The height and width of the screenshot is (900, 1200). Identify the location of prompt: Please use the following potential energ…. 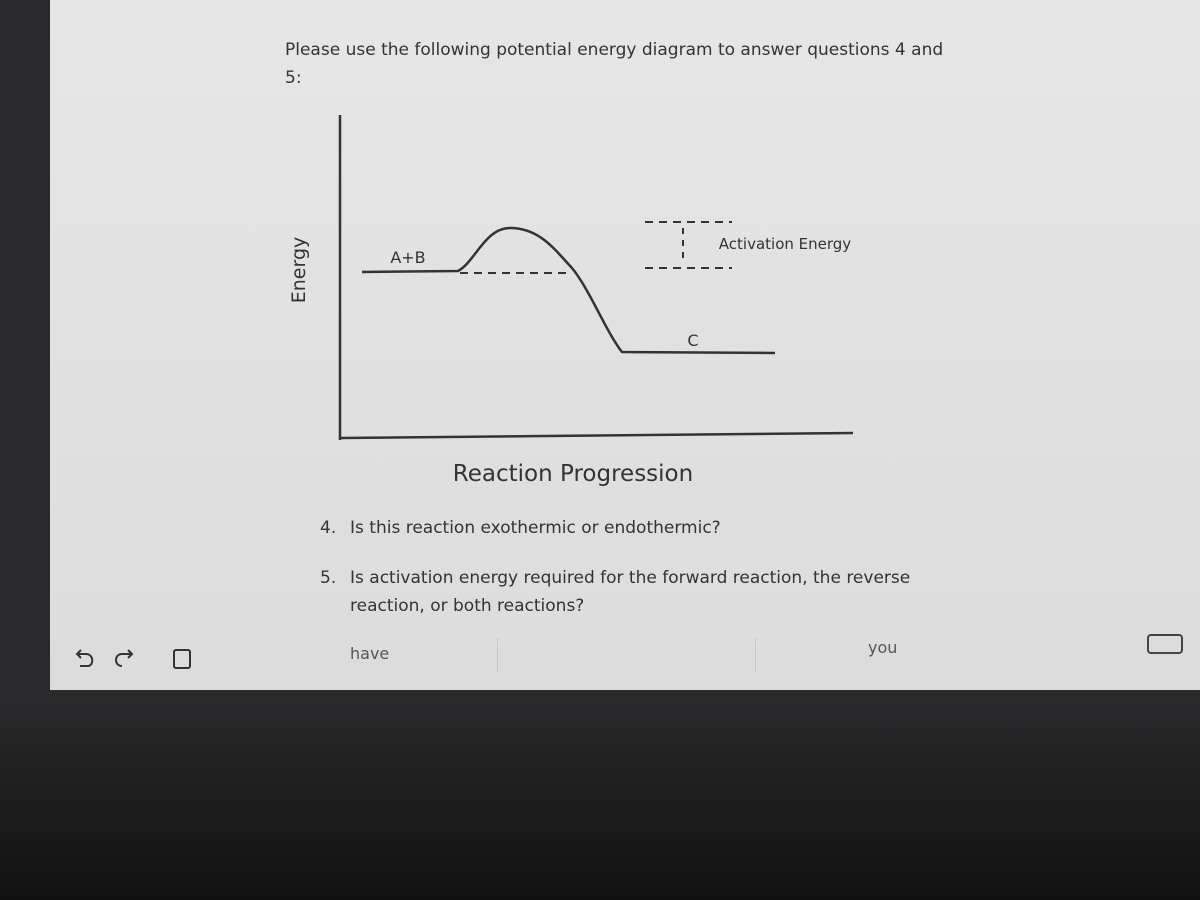
(614, 64).